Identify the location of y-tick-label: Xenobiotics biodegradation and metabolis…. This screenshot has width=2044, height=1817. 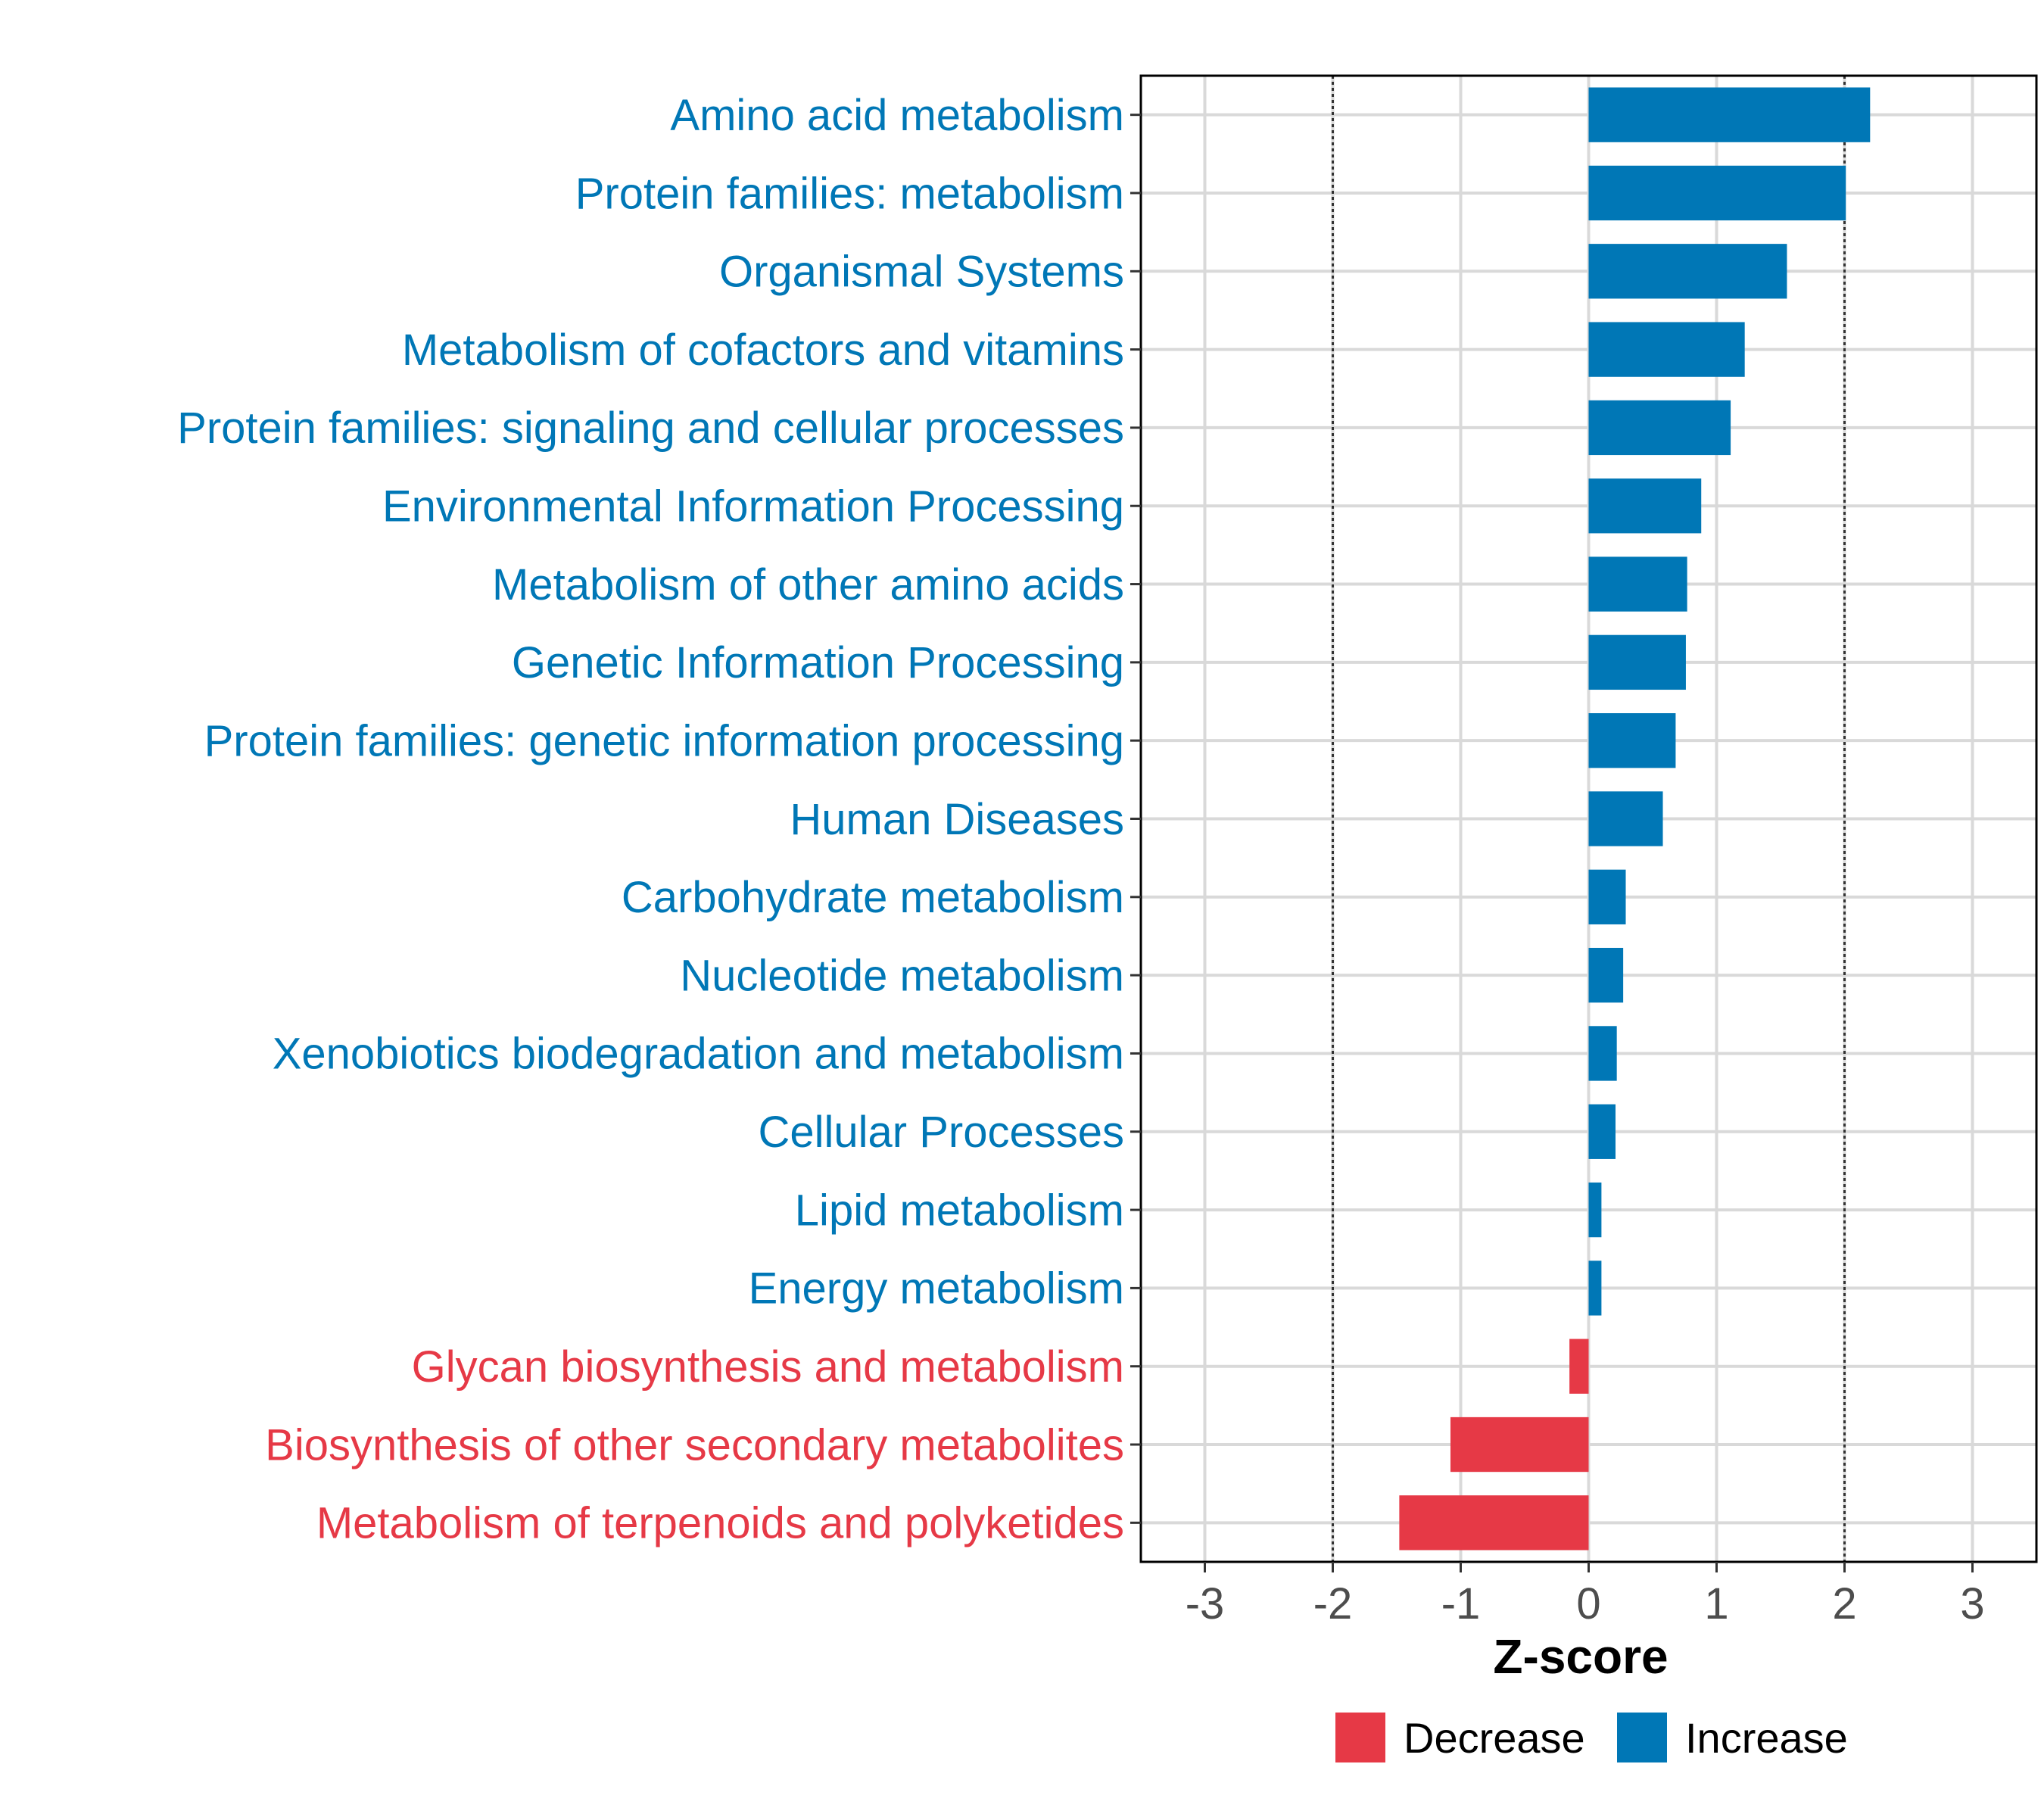
(698, 1054).